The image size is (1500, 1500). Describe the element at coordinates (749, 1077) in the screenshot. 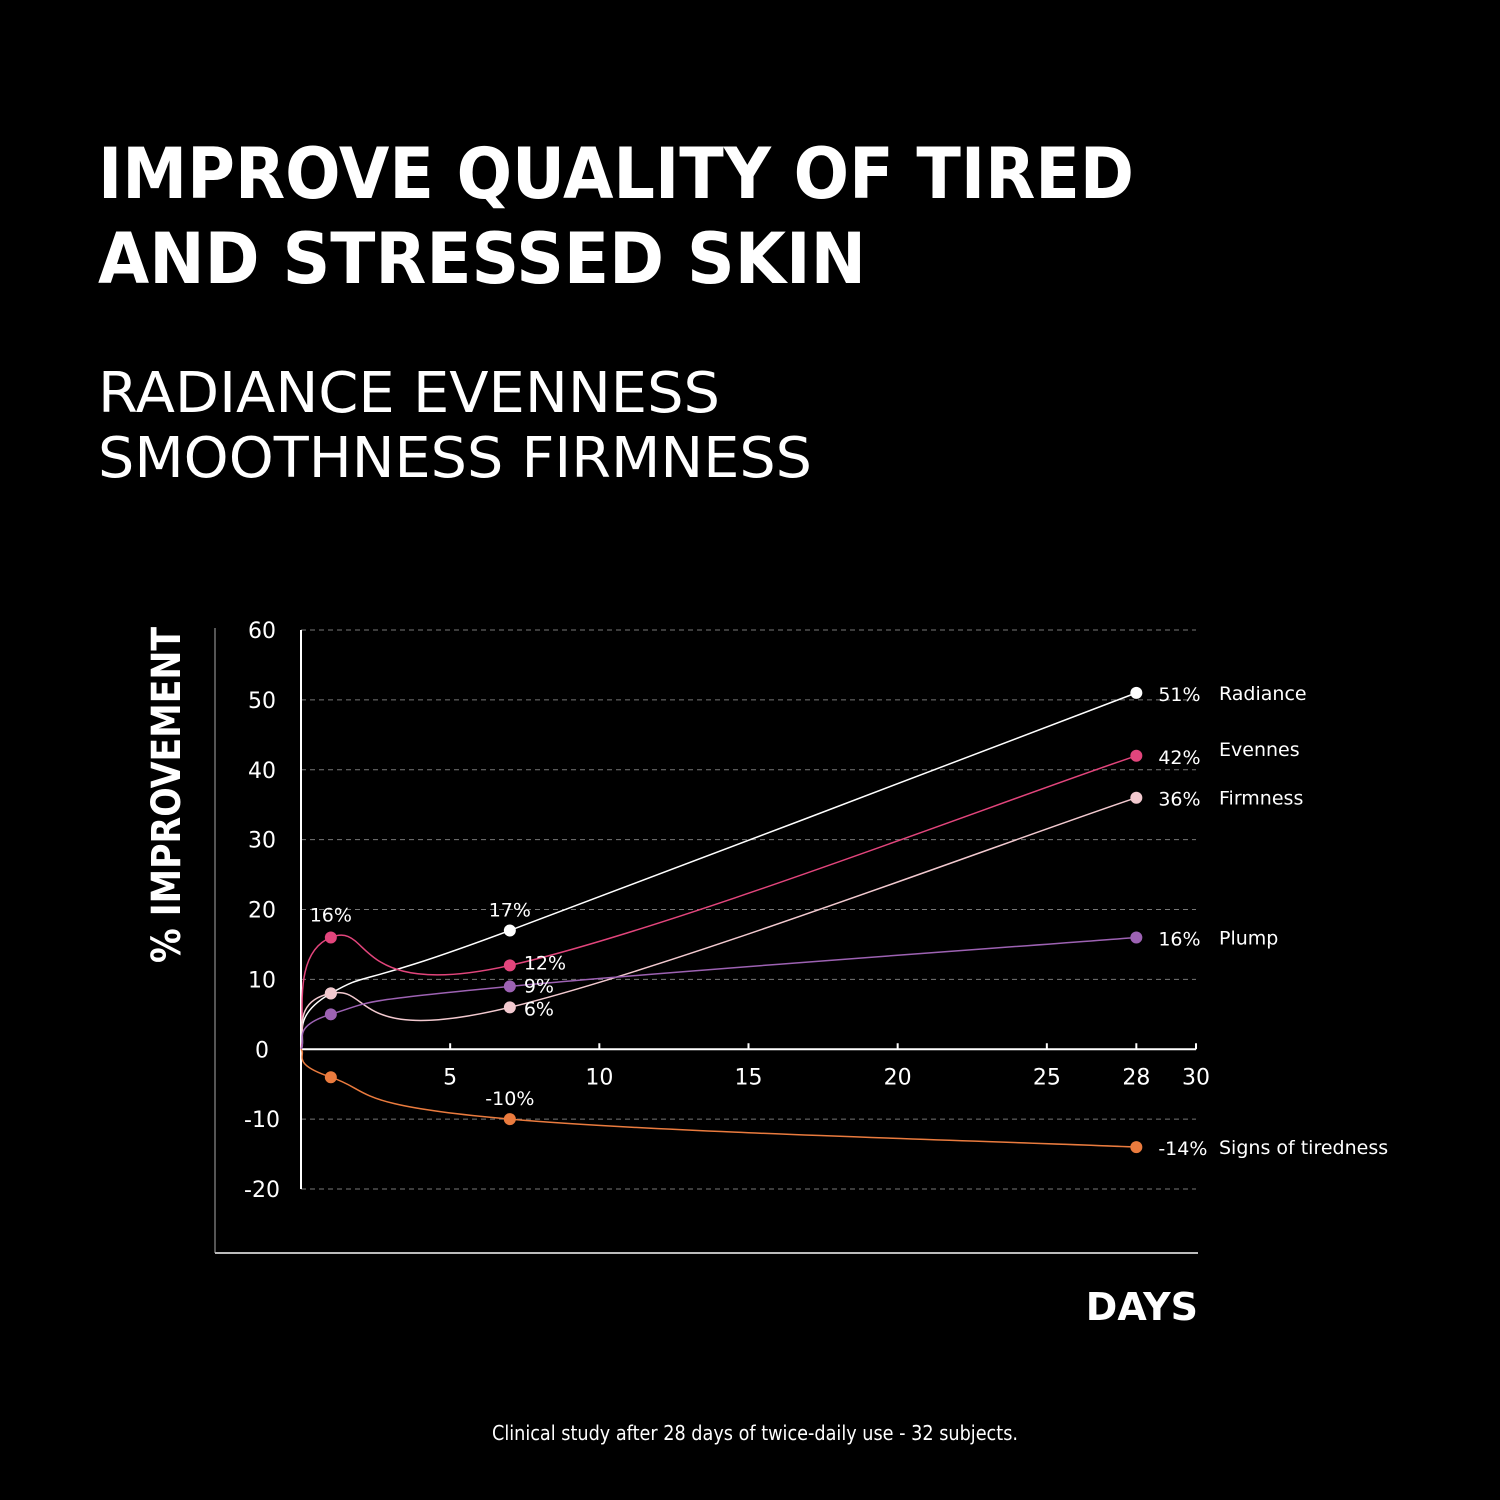

I see `x-tick-label: 15` at that location.